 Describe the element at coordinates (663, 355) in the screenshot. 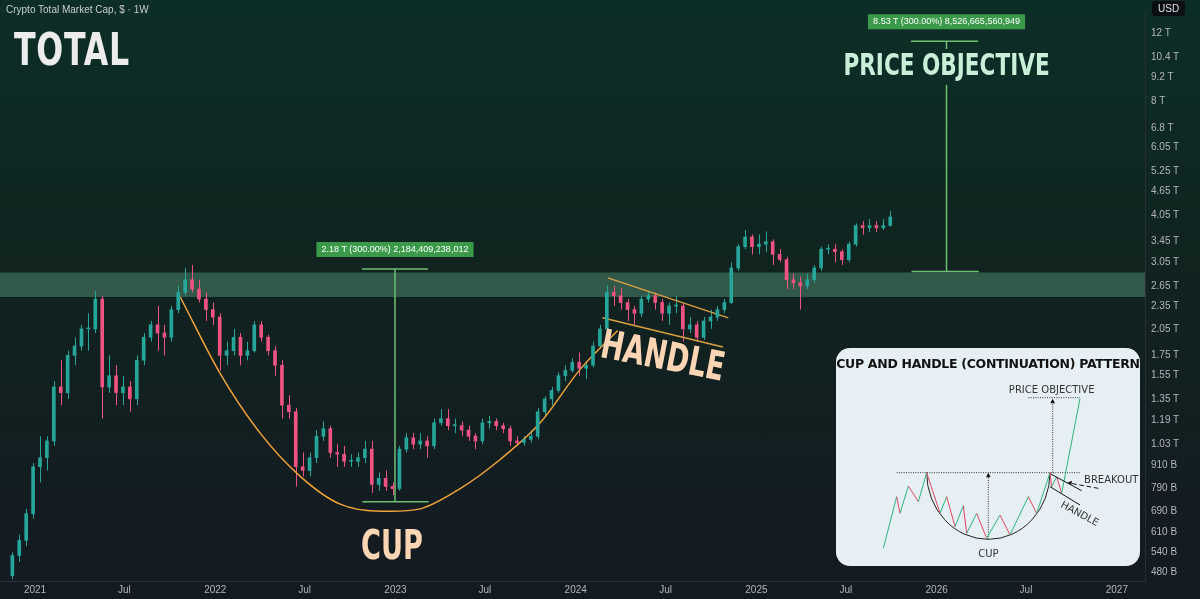

I see `annotation: HANDLE` at that location.